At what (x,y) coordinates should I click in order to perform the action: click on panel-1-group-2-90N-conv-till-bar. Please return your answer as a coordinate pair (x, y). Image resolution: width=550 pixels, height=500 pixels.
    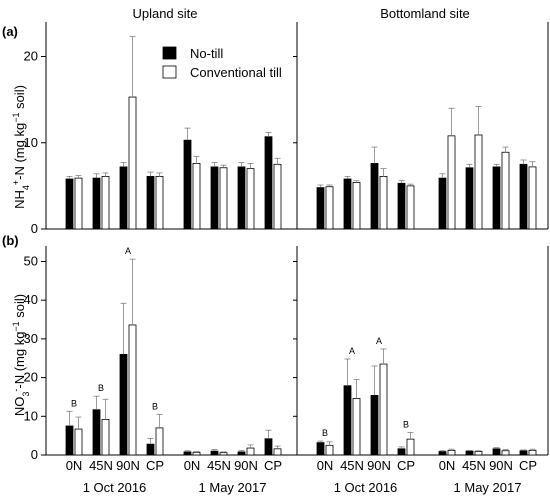
    Looking at the image, I should click on (383, 409).